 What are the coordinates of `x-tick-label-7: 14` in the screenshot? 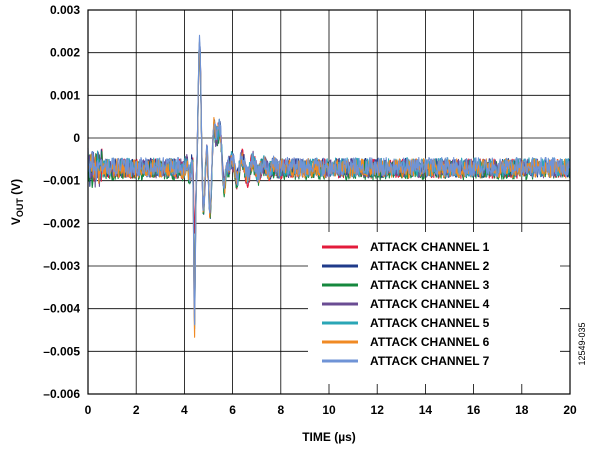 It's located at (426, 410).